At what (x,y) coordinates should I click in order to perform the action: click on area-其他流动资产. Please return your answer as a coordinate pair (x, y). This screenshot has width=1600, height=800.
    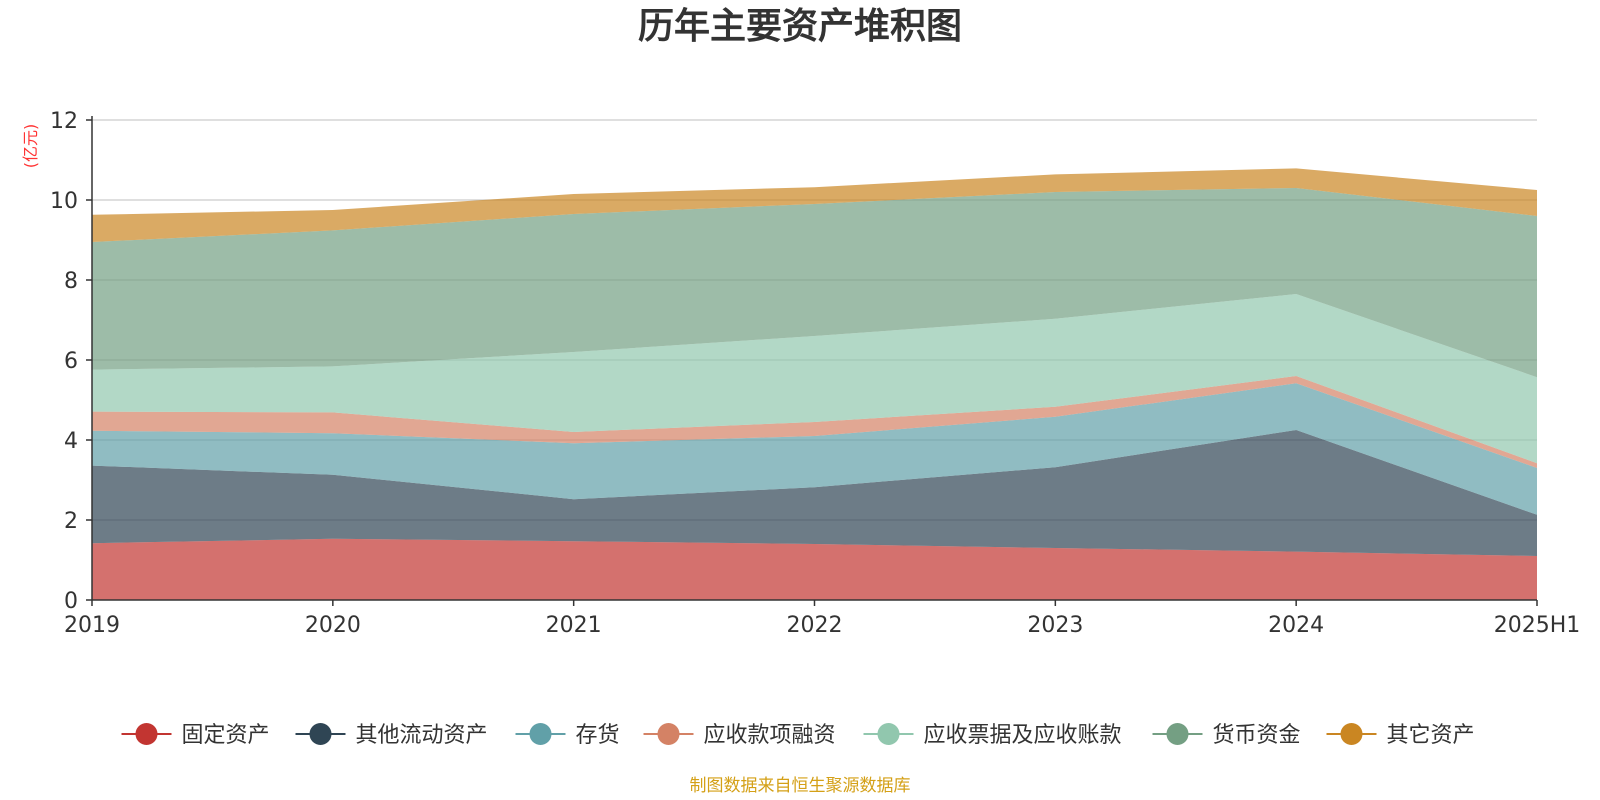
    Looking at the image, I should click on (814, 493).